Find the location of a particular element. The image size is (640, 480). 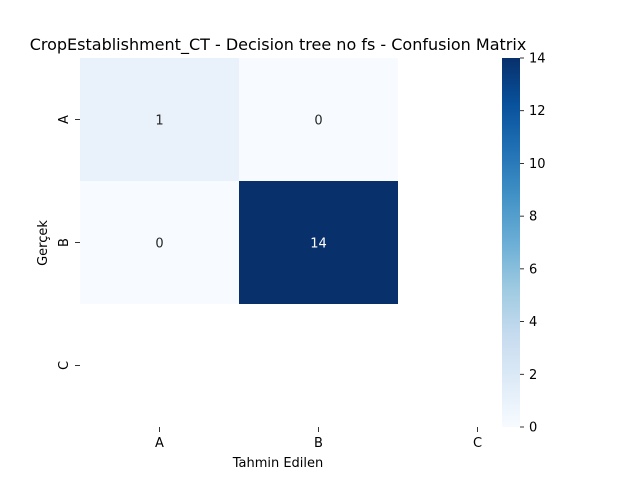

x-tick-label-C: C is located at coordinates (477, 443).